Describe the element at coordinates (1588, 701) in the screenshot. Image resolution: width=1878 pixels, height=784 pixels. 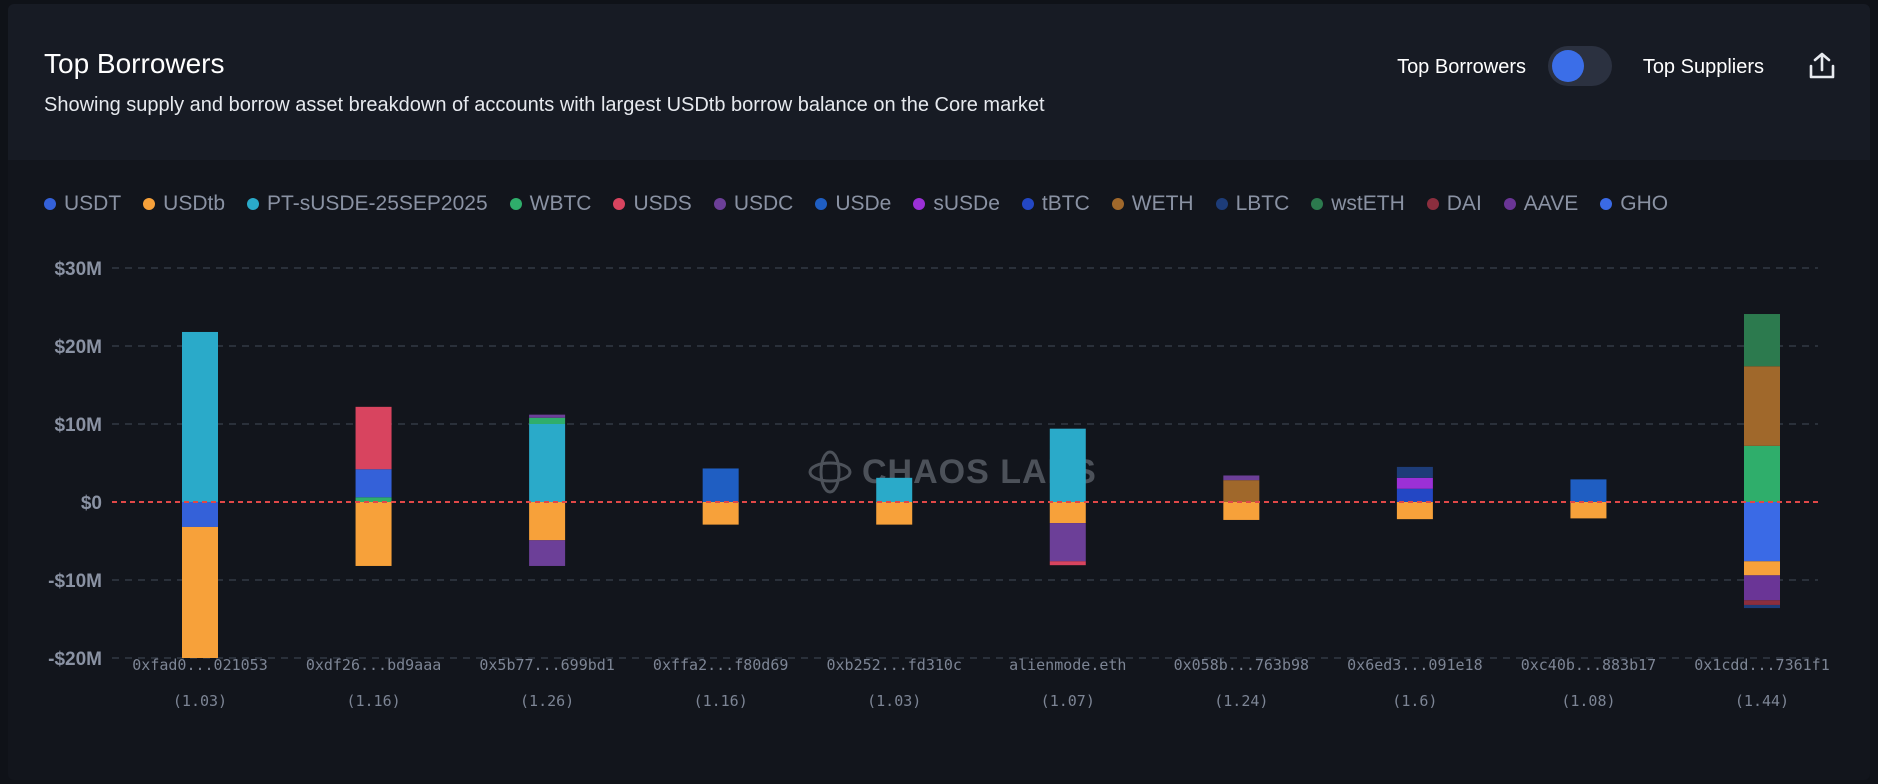
I see `x-tick-sublabel: (1.08)` at that location.